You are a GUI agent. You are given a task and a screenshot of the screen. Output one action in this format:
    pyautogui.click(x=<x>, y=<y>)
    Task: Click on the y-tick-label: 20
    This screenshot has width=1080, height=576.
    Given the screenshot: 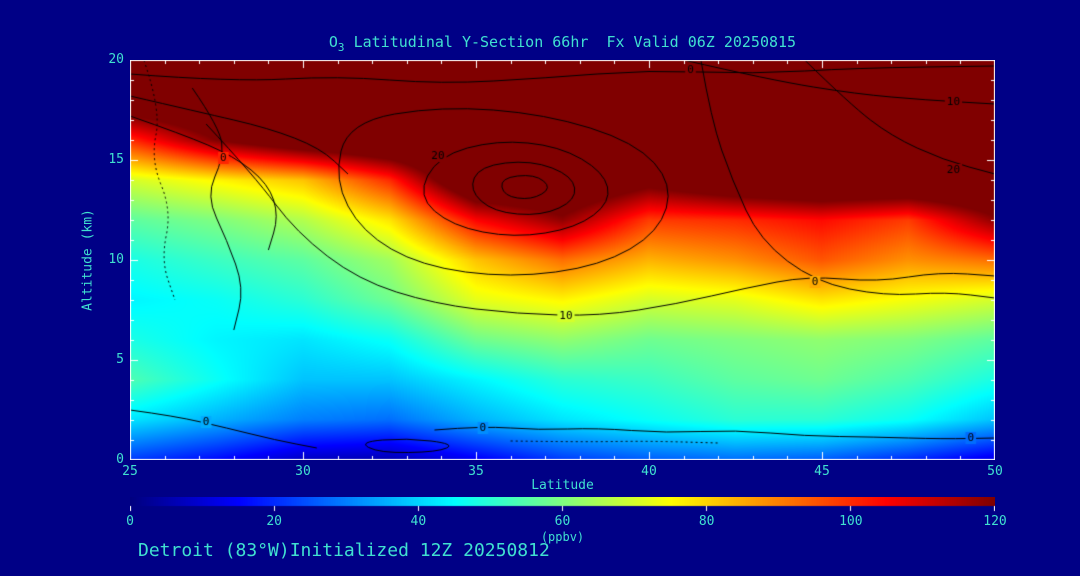 What is the action you would take?
    pyautogui.click(x=116, y=59)
    